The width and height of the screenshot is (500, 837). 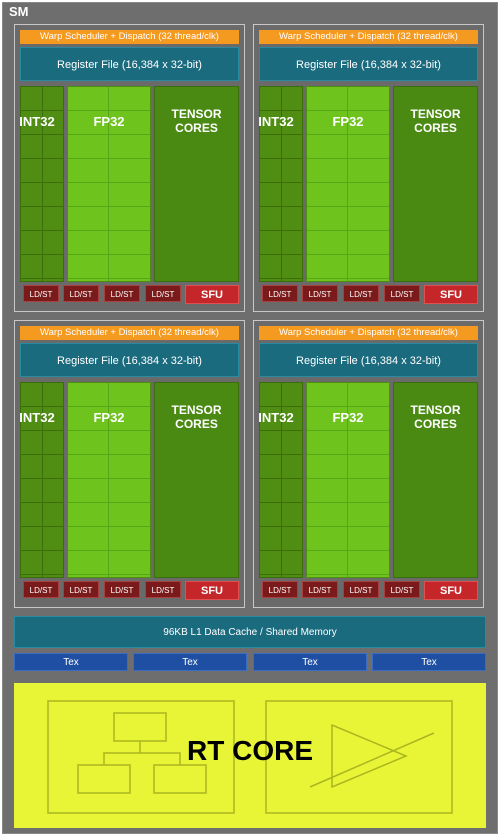 What do you see at coordinates (160, 758) in the screenshot?
I see `bvh-edge-right` at bounding box center [160, 758].